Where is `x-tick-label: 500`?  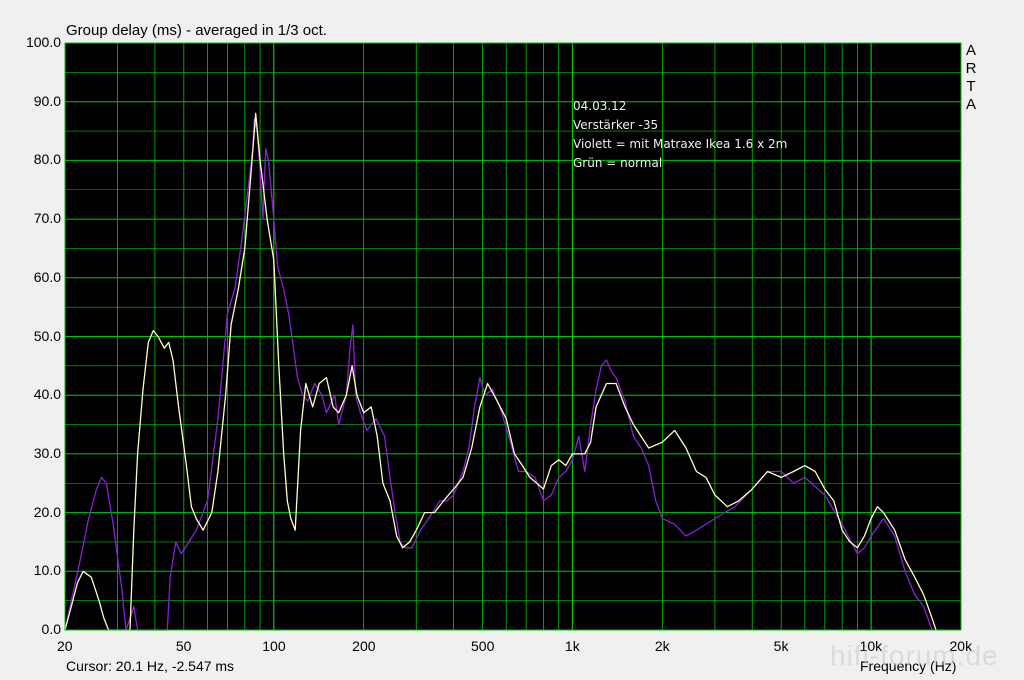 x-tick-label: 500 is located at coordinates (483, 646).